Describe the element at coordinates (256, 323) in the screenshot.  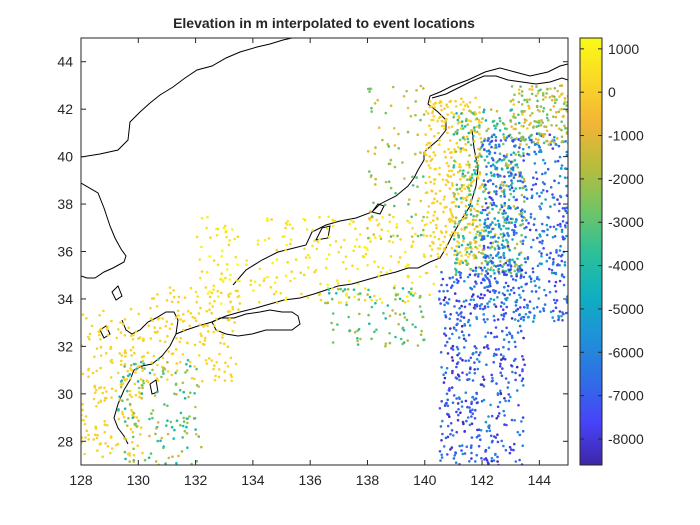
I see `coastline-shikoku` at that location.